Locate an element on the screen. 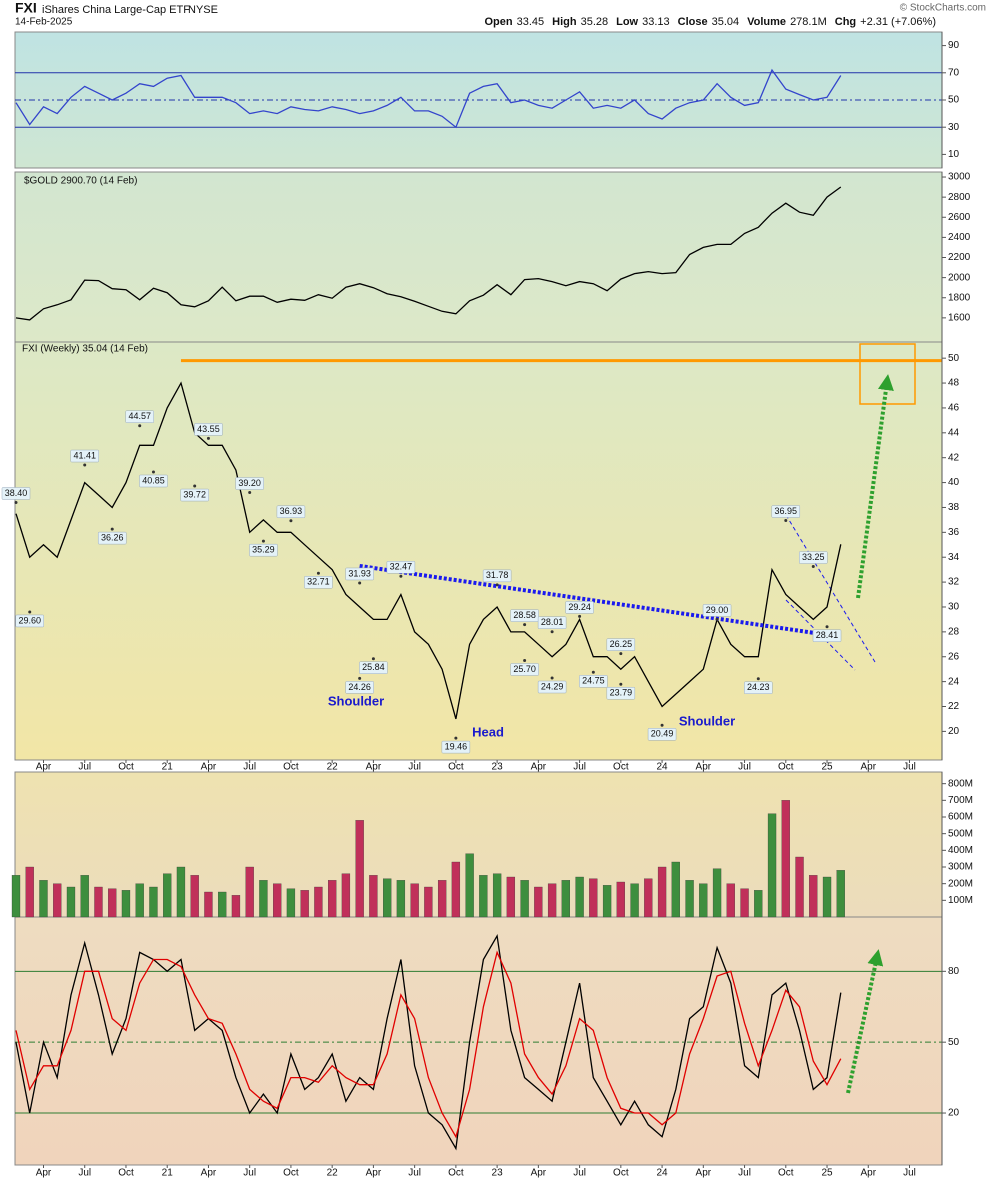 The image size is (990, 1182). y-tick-label: 800M is located at coordinates (960, 783).